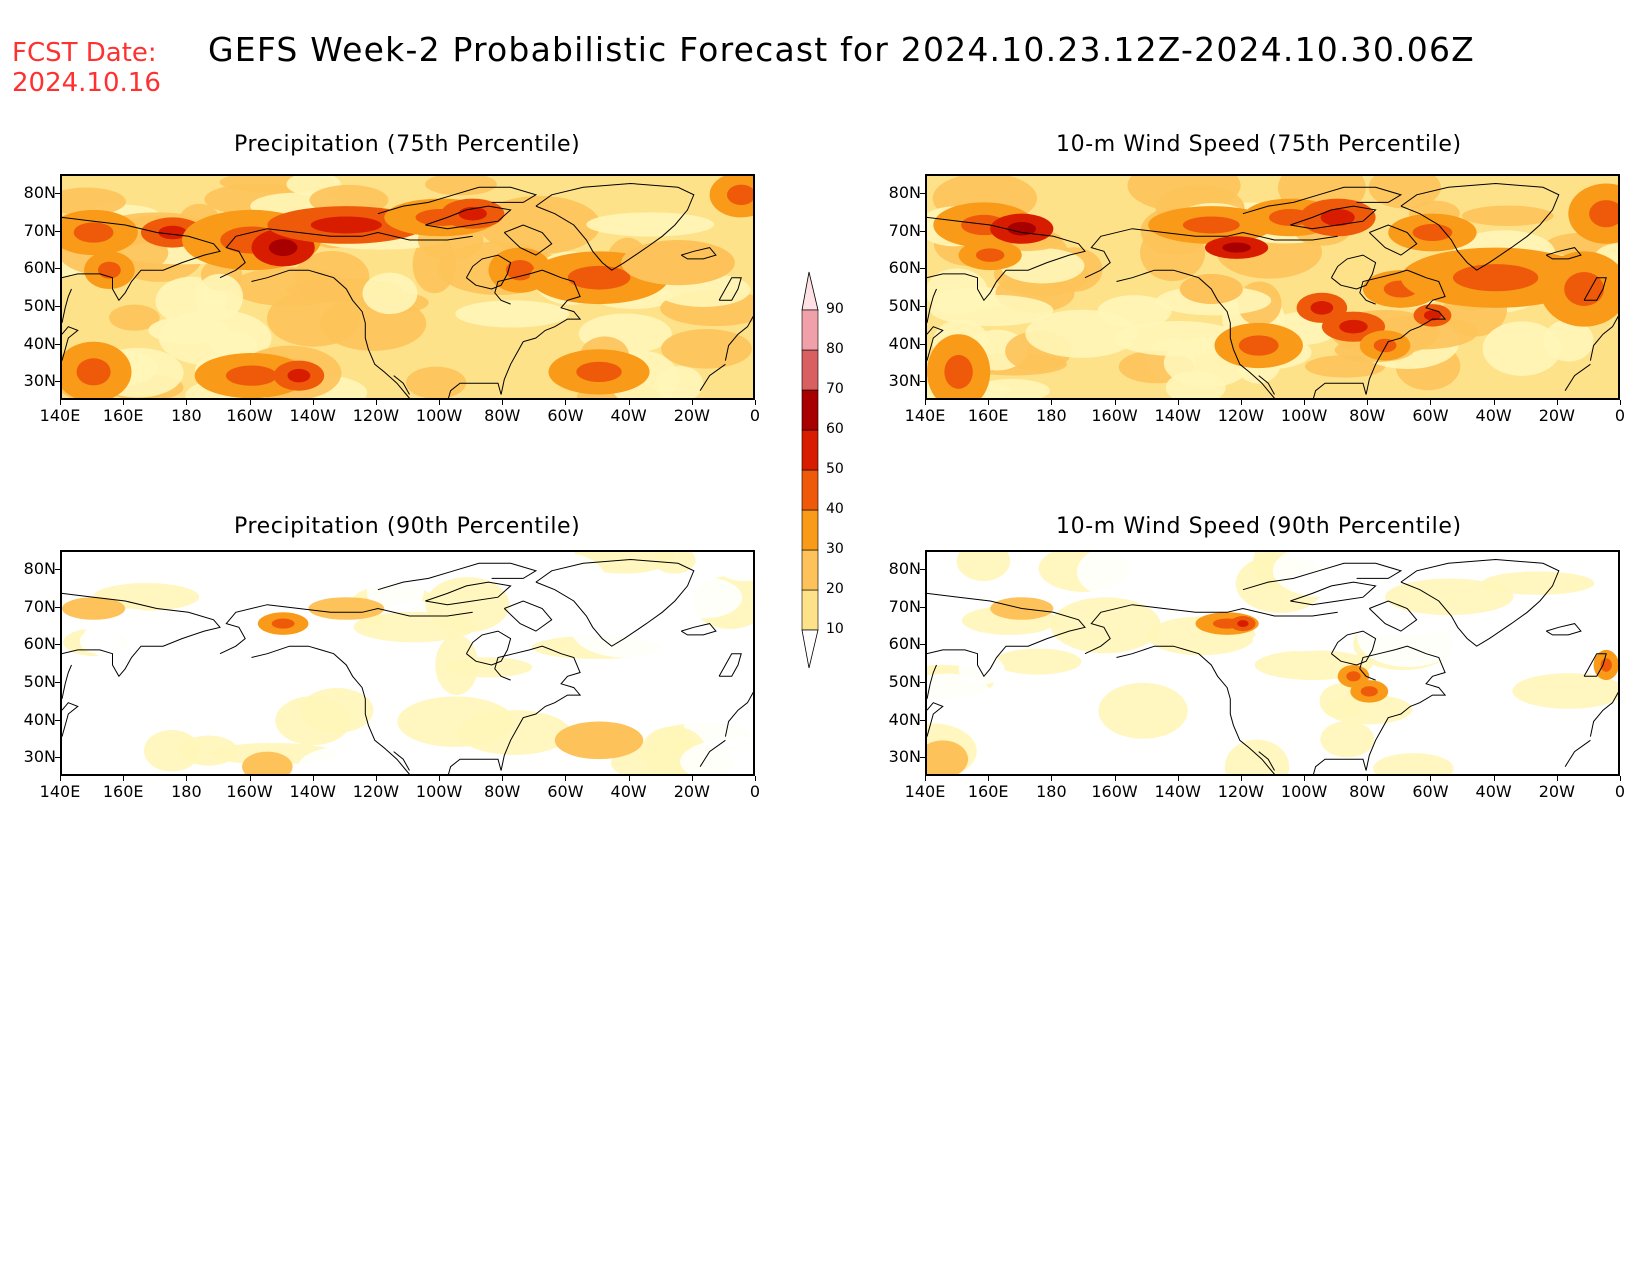 This screenshot has height=1275, width=1650. What do you see at coordinates (835, 389) in the screenshot?
I see `colorbar-label: 70` at bounding box center [835, 389].